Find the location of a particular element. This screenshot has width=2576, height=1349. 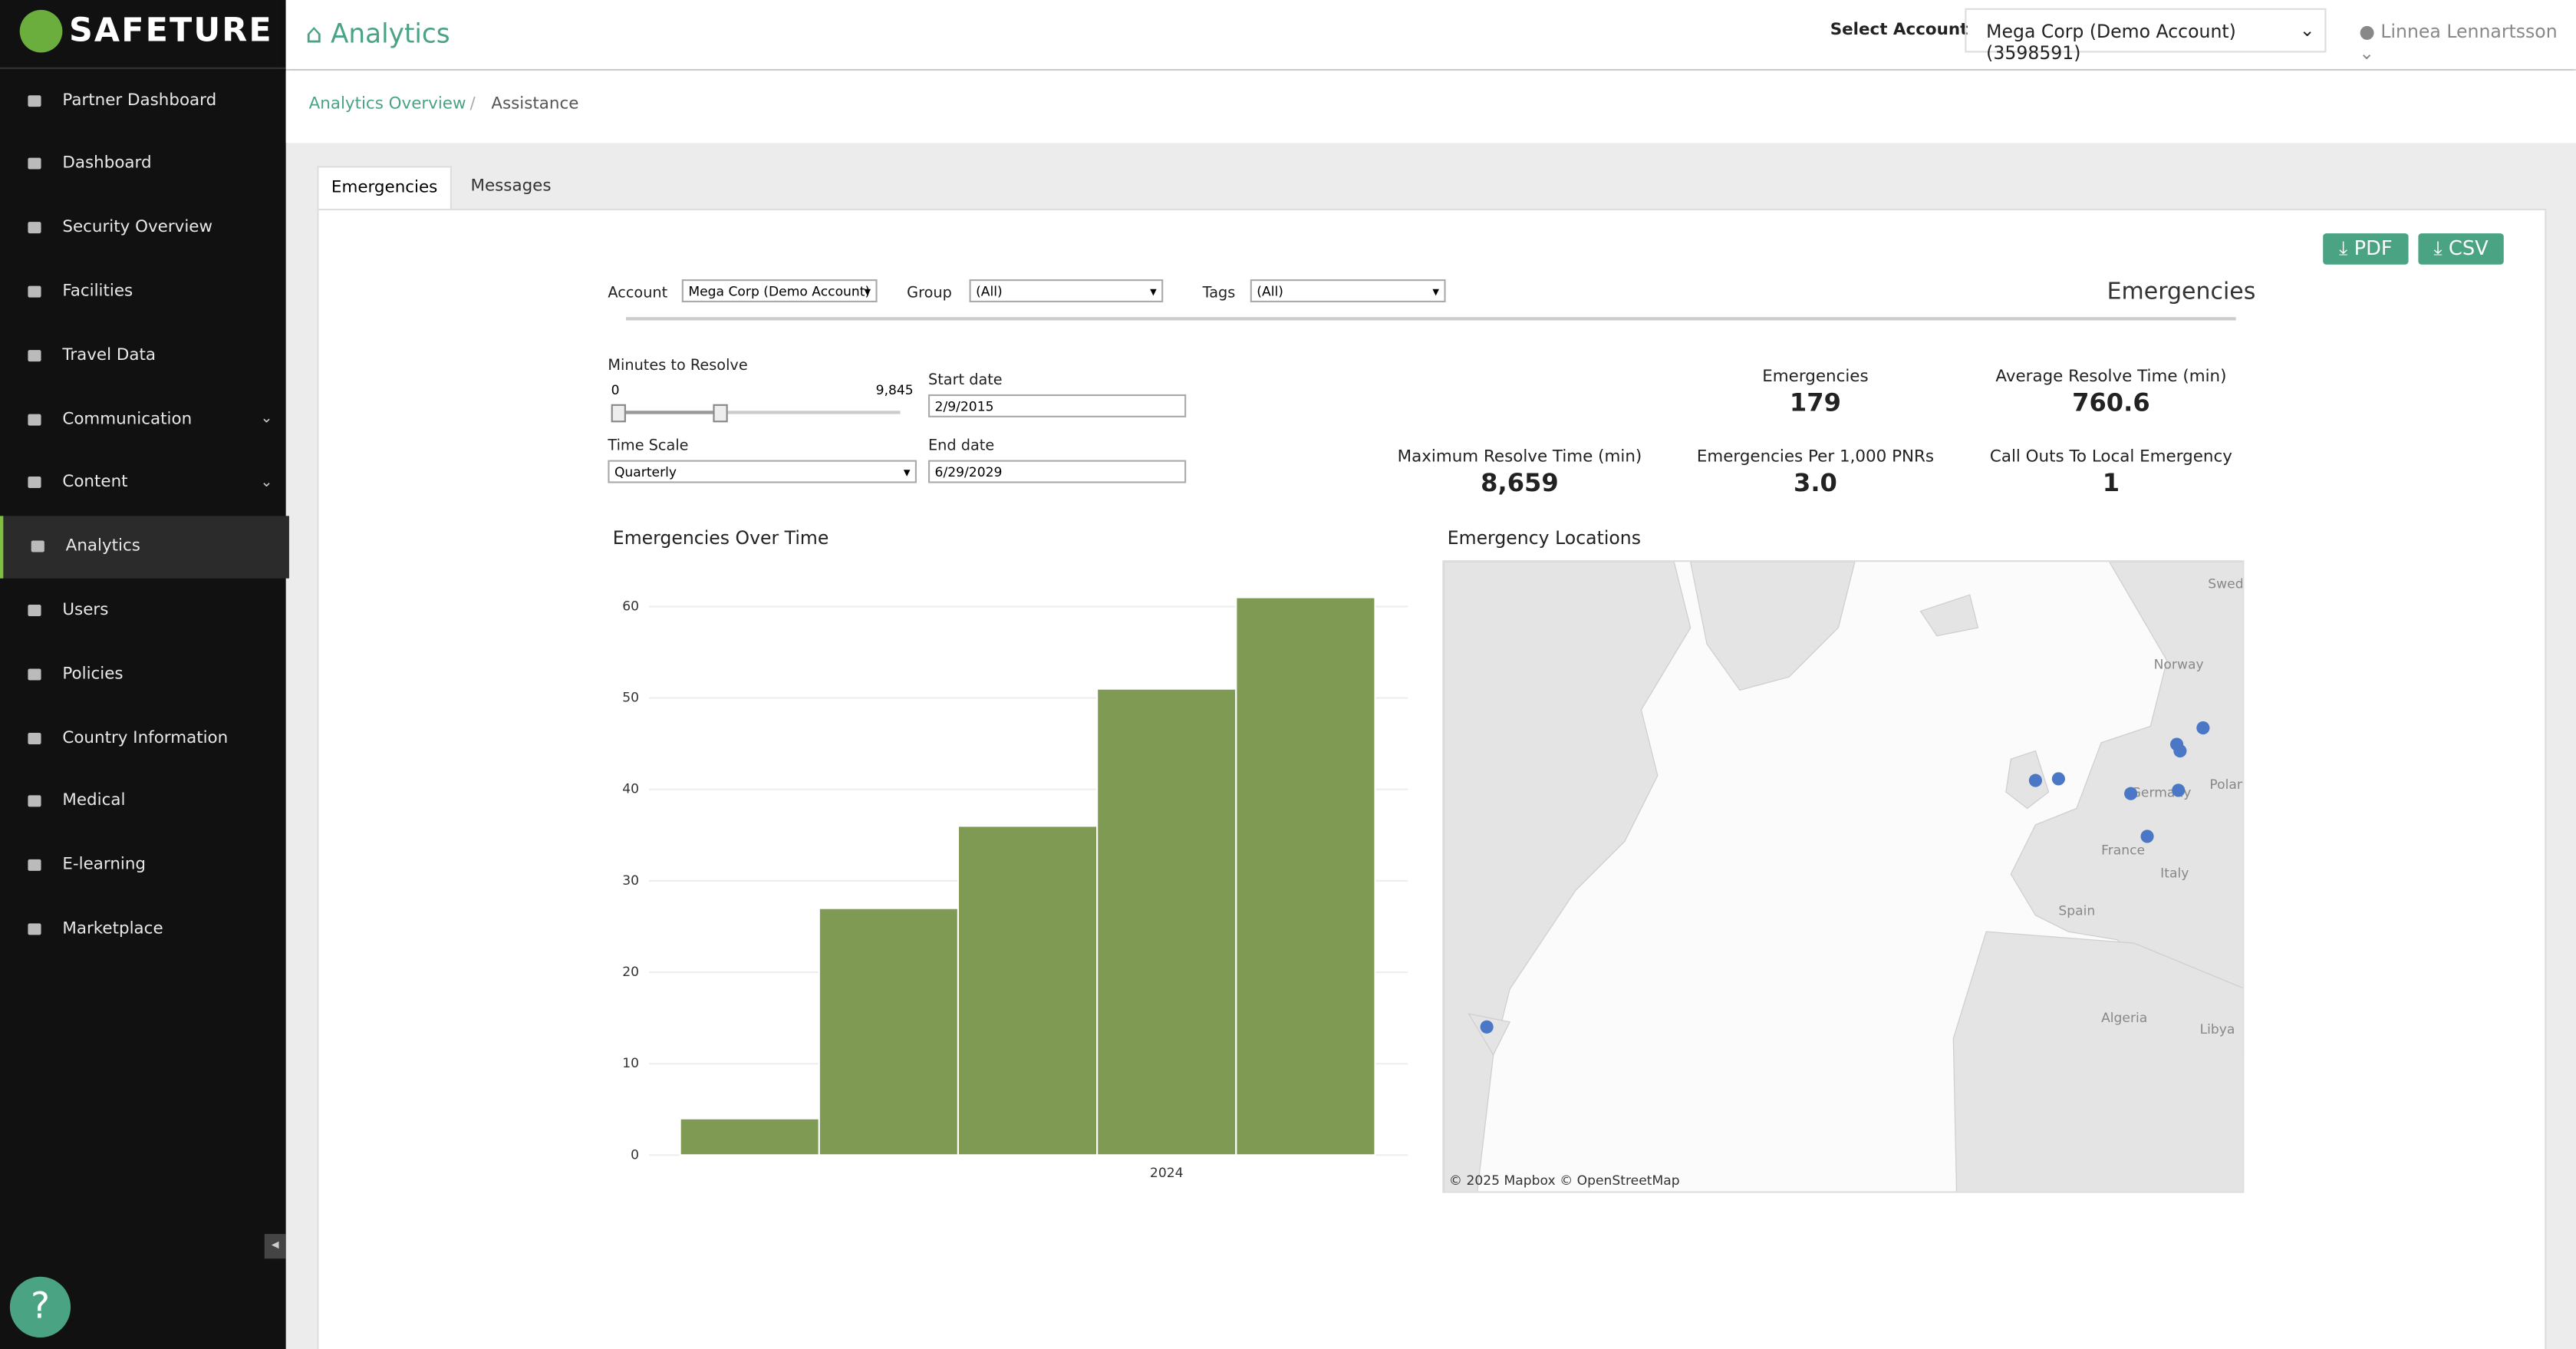

nav-item: Analytics is located at coordinates (144, 546).